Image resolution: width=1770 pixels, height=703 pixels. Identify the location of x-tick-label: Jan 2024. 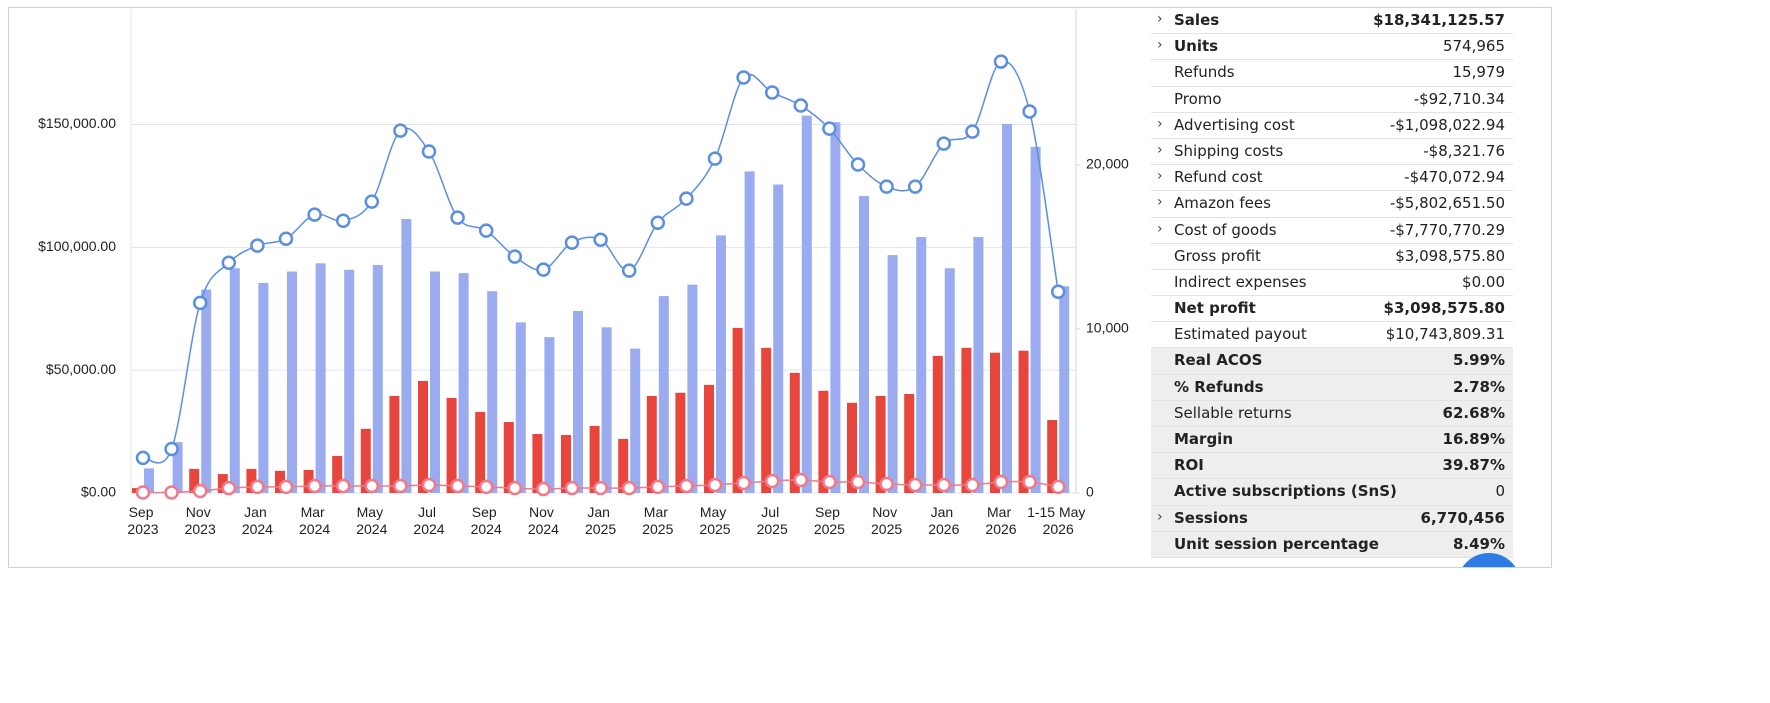
(257, 520).